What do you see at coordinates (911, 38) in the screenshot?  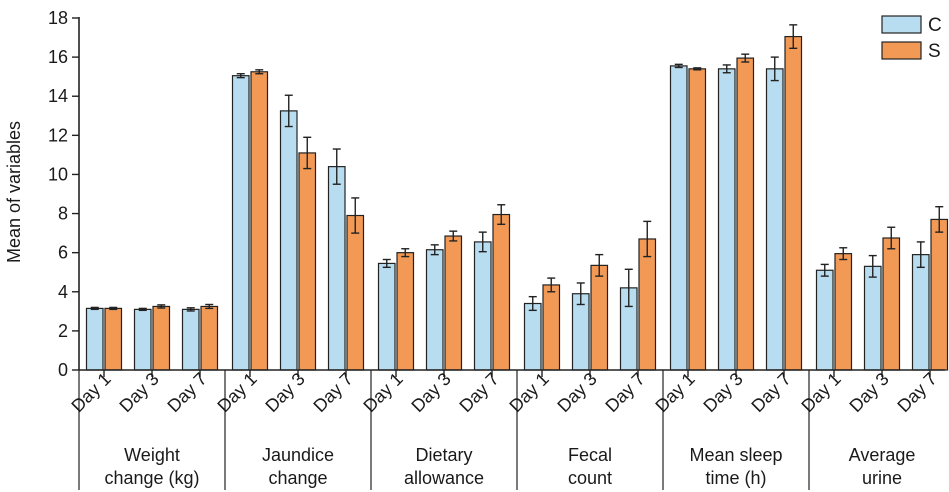 I see `legend: CS` at bounding box center [911, 38].